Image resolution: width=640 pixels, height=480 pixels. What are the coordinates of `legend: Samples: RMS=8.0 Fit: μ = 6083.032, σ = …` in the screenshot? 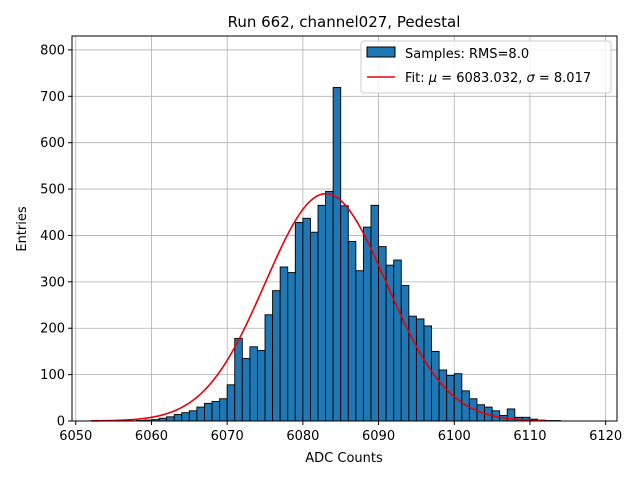 It's located at (486, 67).